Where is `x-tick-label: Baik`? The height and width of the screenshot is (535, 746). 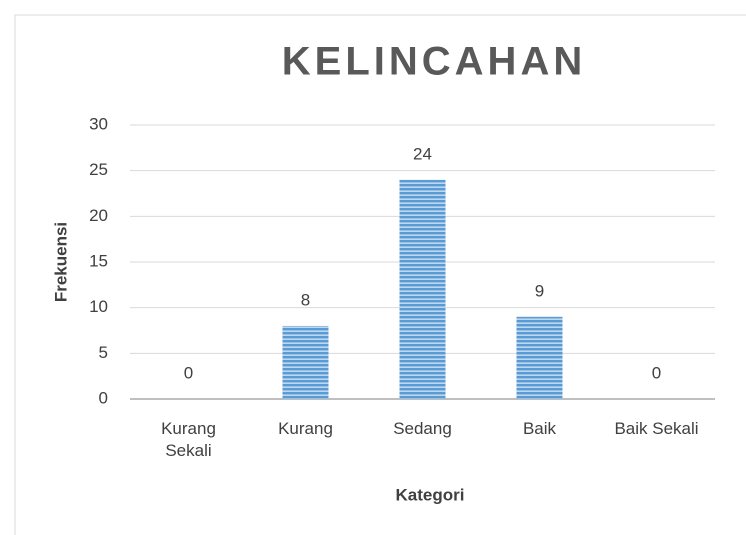 x-tick-label: Baik is located at coordinates (539, 428).